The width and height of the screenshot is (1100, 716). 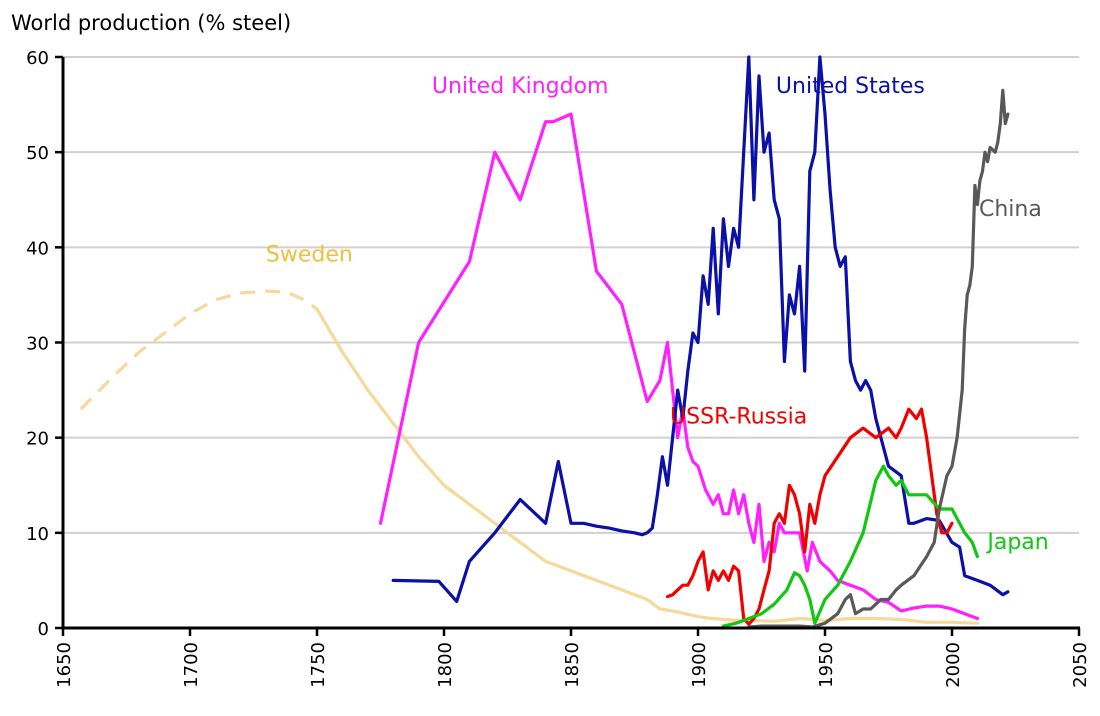 I want to click on x-tick-label-1700: 1700, so click(x=191, y=665).